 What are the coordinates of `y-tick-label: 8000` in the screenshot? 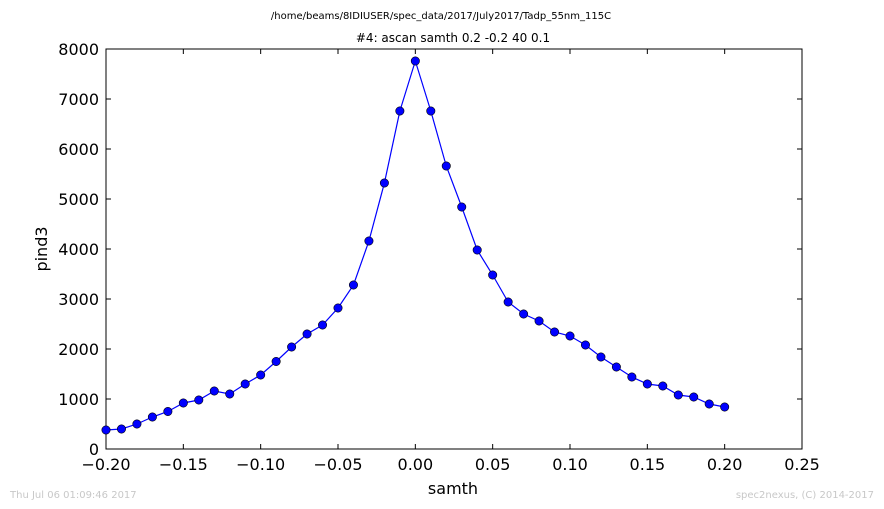 It's located at (78, 49).